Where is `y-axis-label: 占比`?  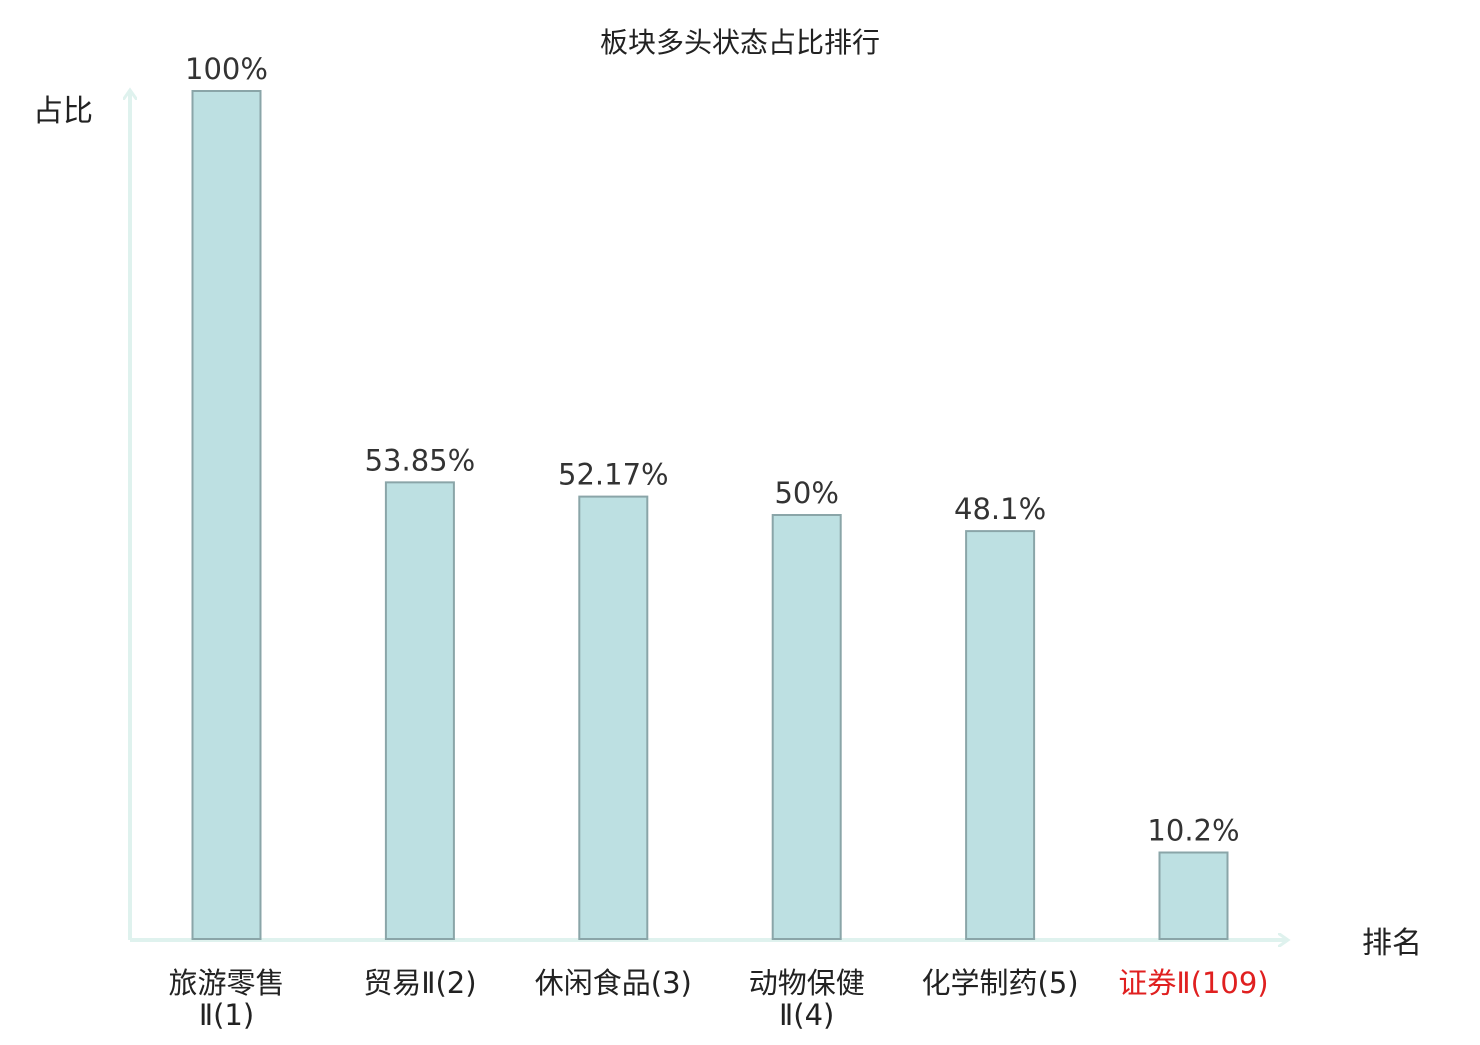
y-axis-label: 占比 is located at coordinates (63, 111).